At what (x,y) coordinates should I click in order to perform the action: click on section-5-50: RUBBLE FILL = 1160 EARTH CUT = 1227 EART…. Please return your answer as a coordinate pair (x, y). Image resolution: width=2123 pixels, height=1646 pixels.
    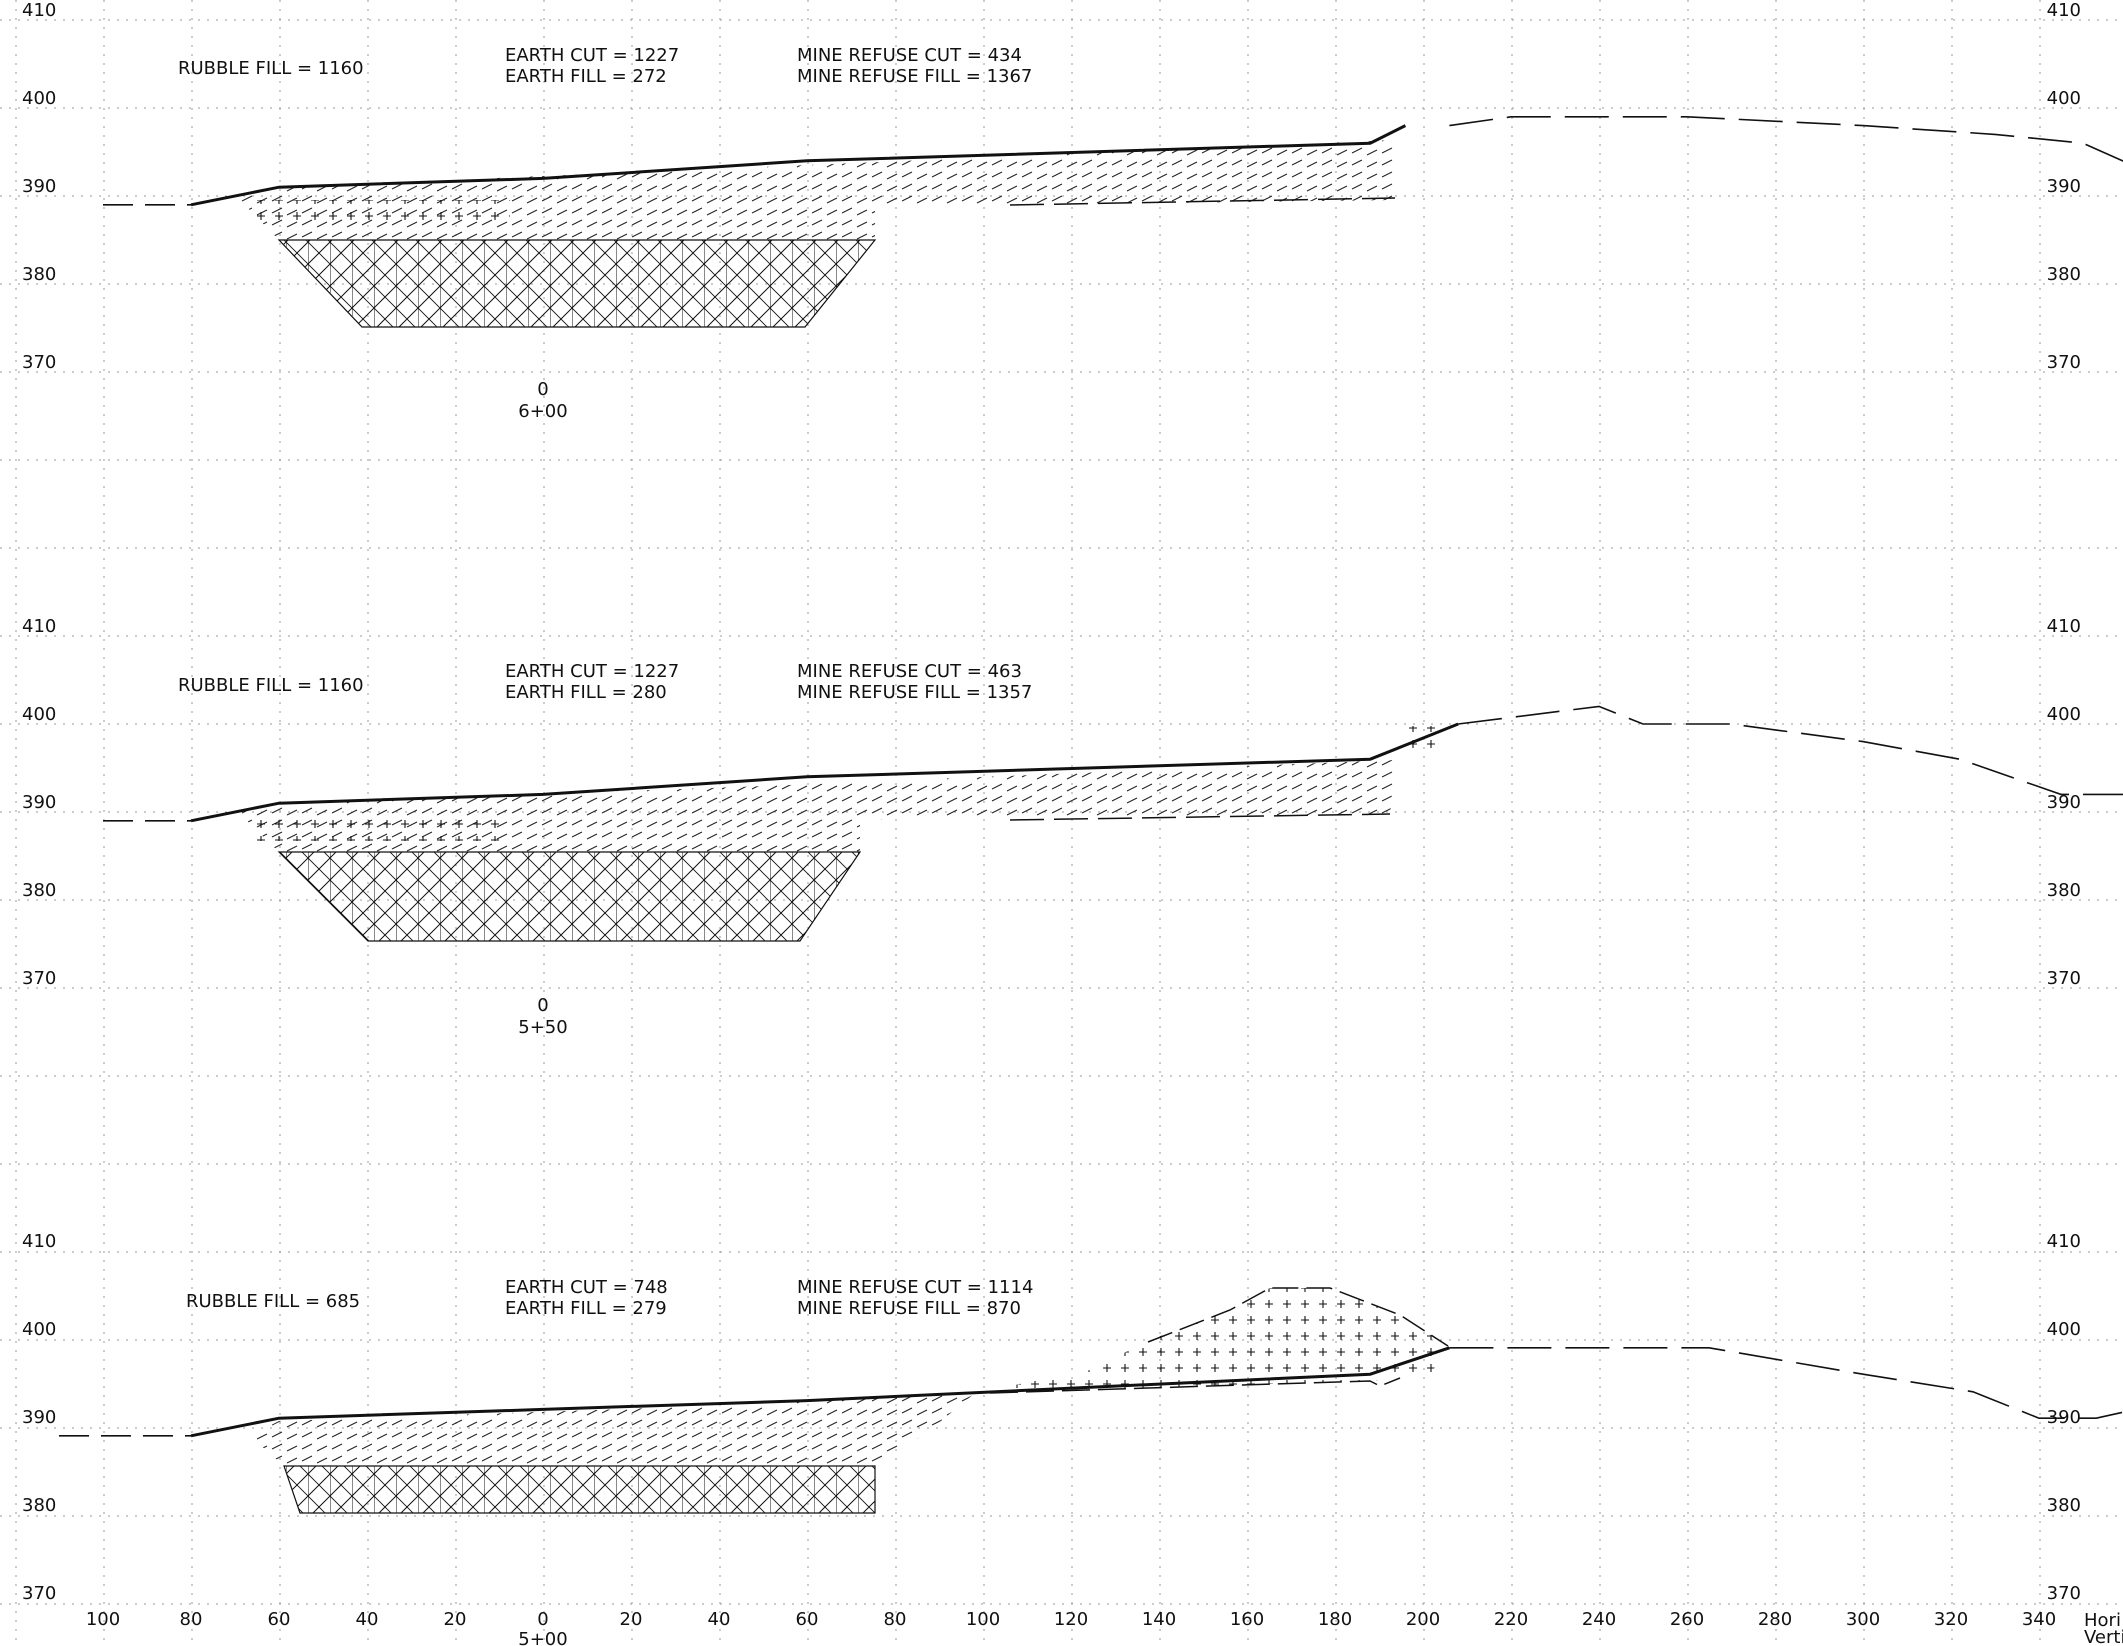
    Looking at the image, I should click on (809, 849).